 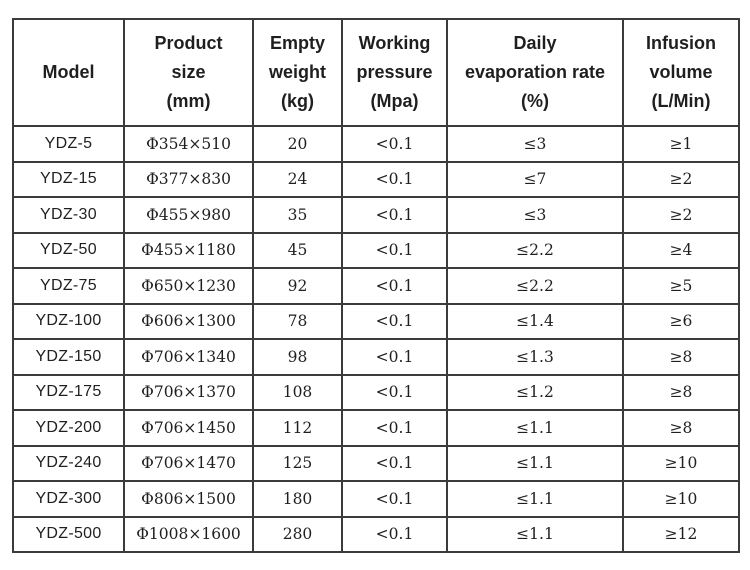 What do you see at coordinates (68, 321) in the screenshot?
I see `cell-model: YDZ-100` at bounding box center [68, 321].